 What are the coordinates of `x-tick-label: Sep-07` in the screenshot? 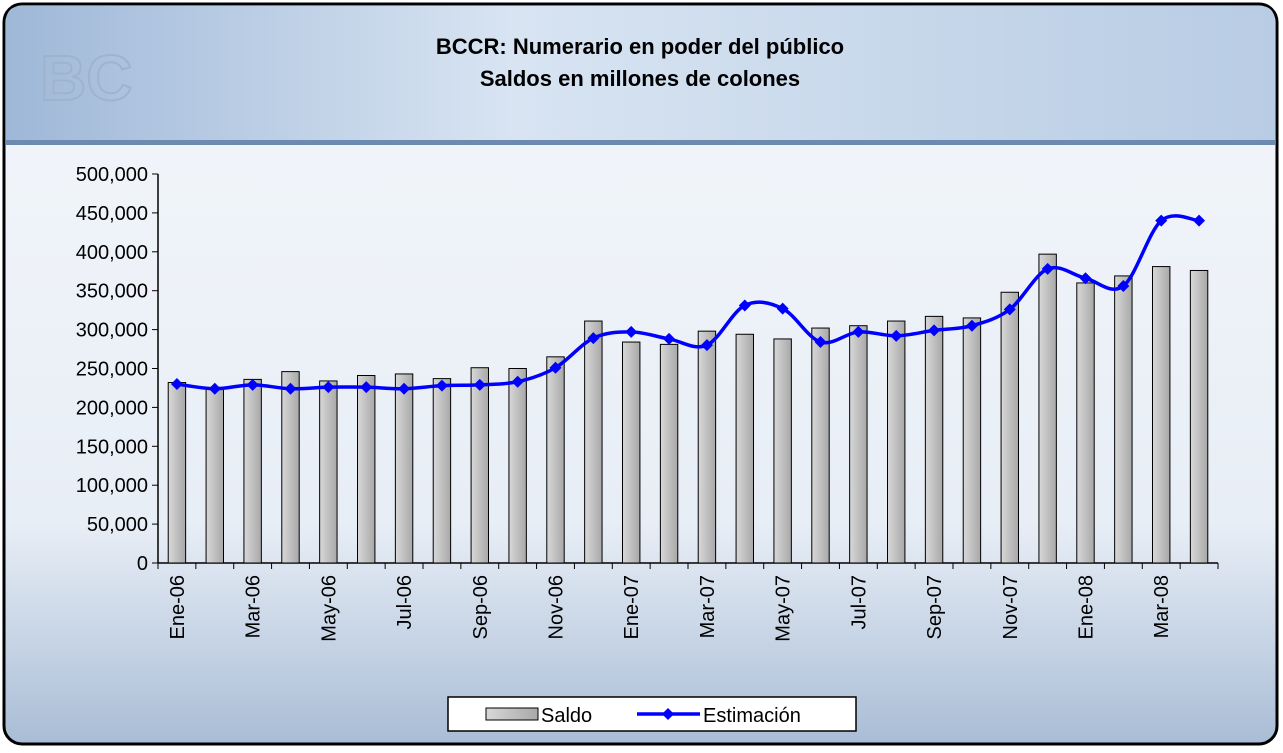 It's located at (935, 607).